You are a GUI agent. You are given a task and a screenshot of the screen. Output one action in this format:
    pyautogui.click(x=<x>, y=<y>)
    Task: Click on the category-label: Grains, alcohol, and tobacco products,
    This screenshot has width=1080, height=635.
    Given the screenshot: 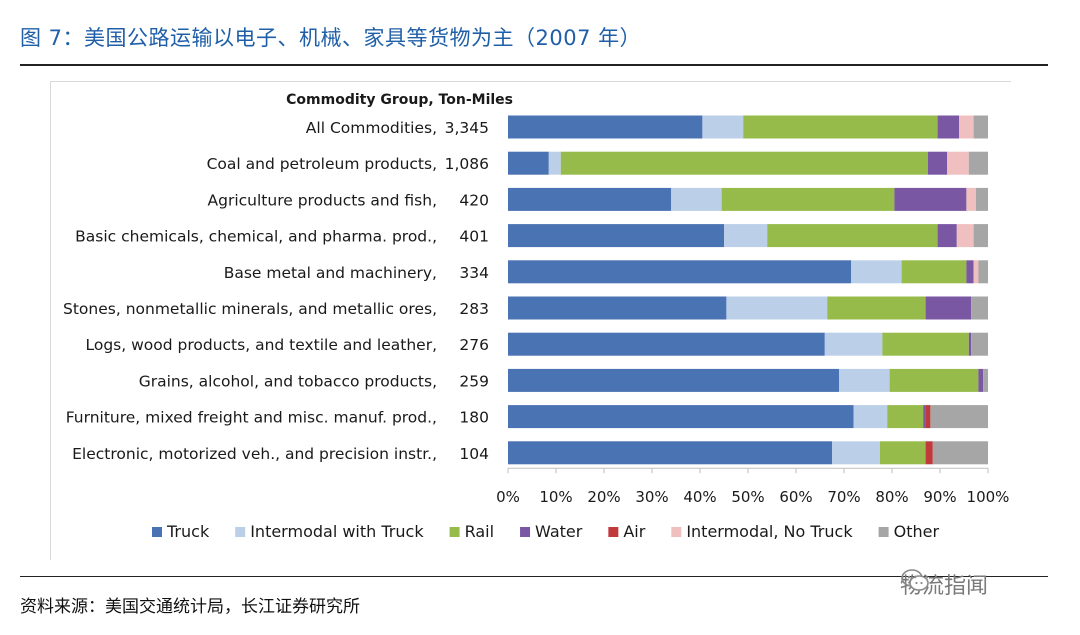 What is the action you would take?
    pyautogui.click(x=288, y=381)
    